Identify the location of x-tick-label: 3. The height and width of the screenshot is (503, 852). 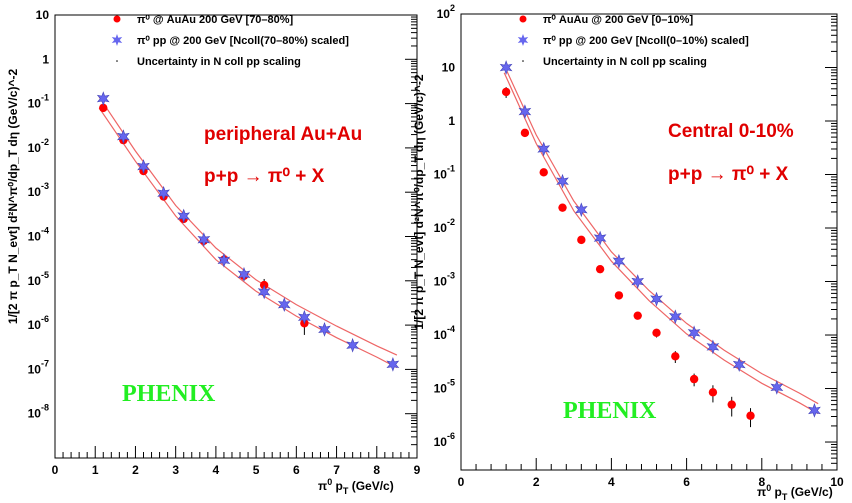
(175, 470).